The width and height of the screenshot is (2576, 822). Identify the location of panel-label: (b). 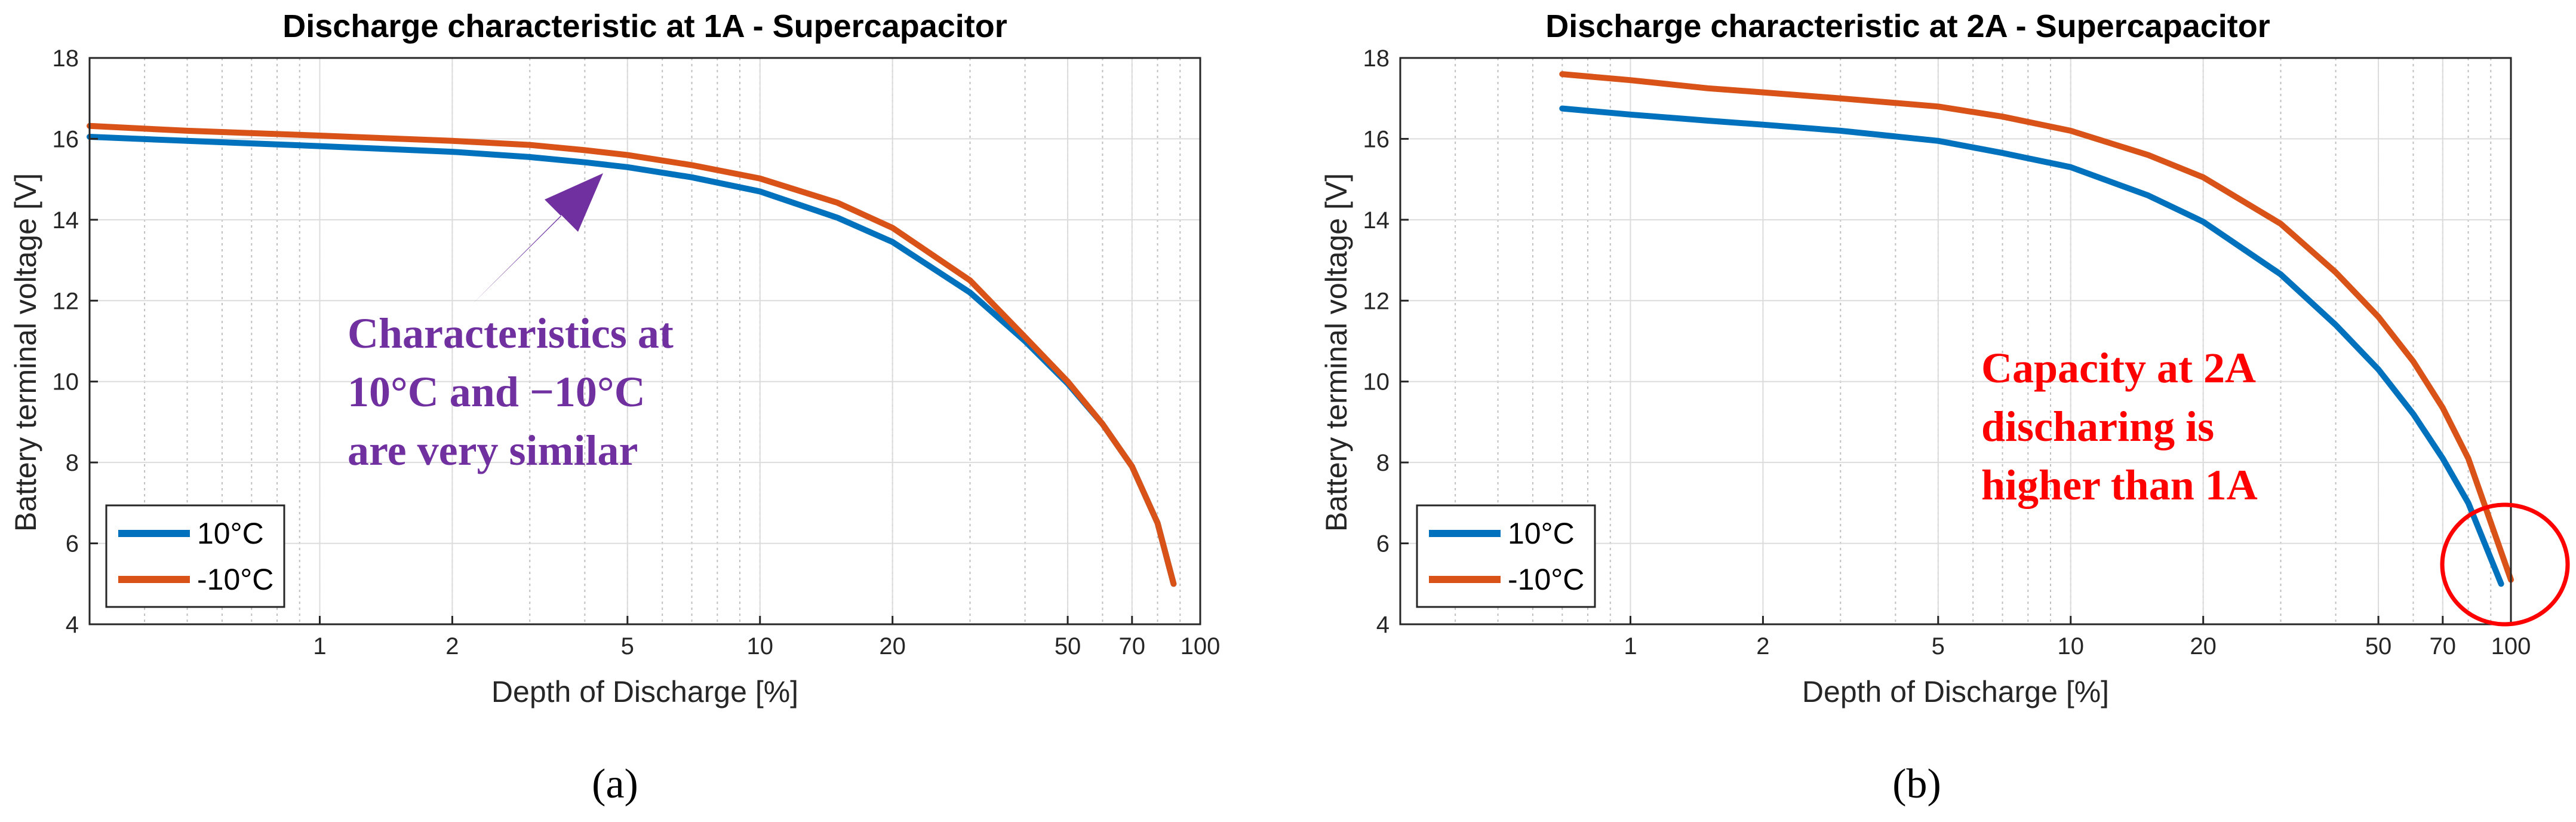
(1916, 784).